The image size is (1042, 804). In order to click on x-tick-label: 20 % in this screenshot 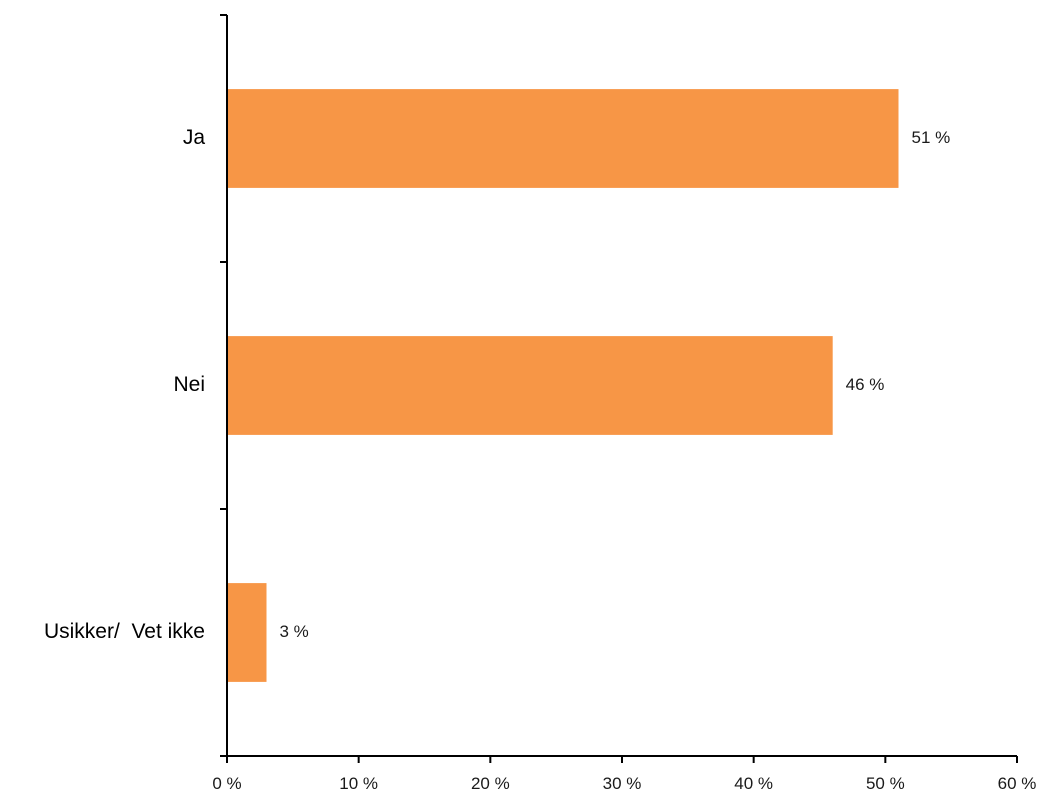, I will do `click(490, 783)`.